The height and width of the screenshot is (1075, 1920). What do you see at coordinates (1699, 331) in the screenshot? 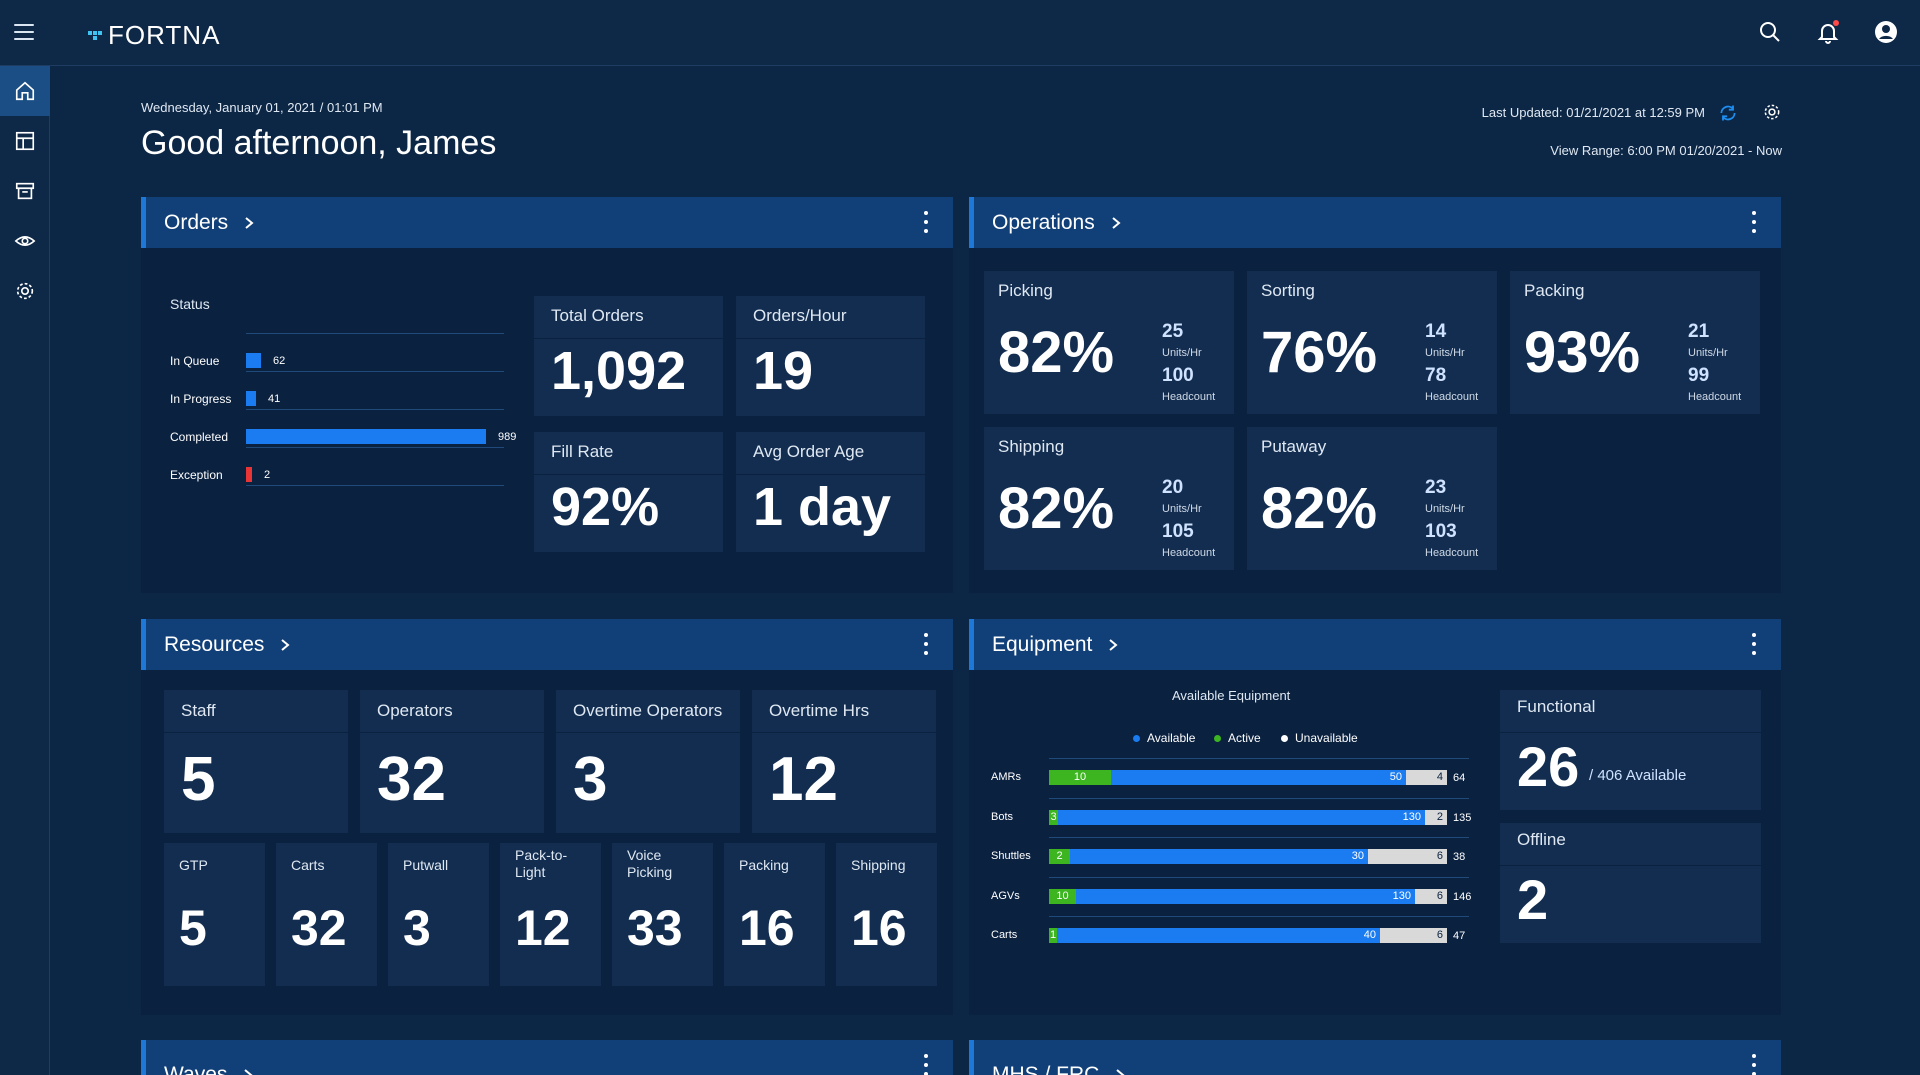
I see `op-card-units: 21` at bounding box center [1699, 331].